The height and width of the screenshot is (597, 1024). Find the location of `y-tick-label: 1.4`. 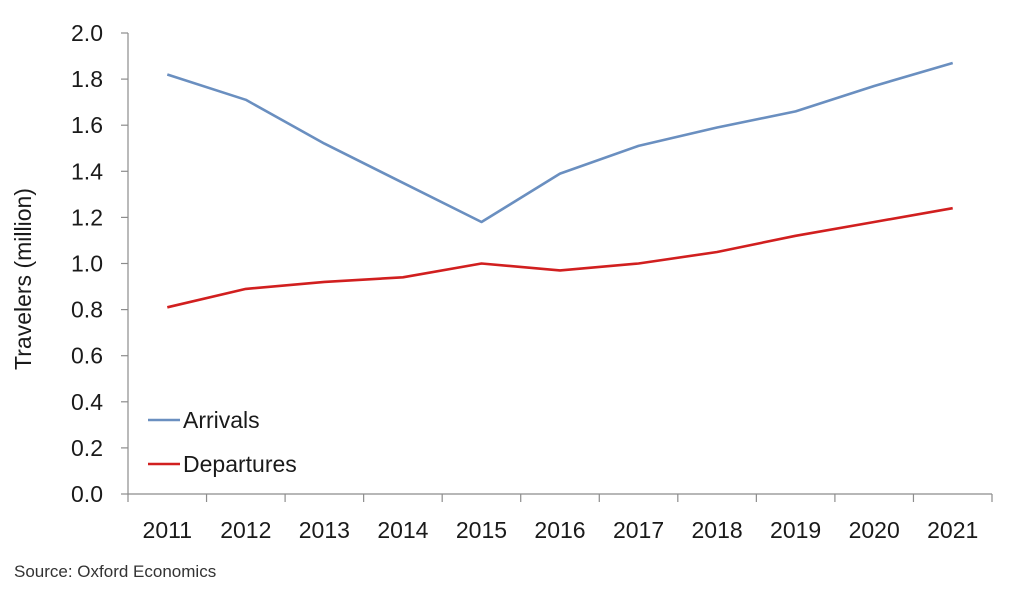

y-tick-label: 1.4 is located at coordinates (87, 171).